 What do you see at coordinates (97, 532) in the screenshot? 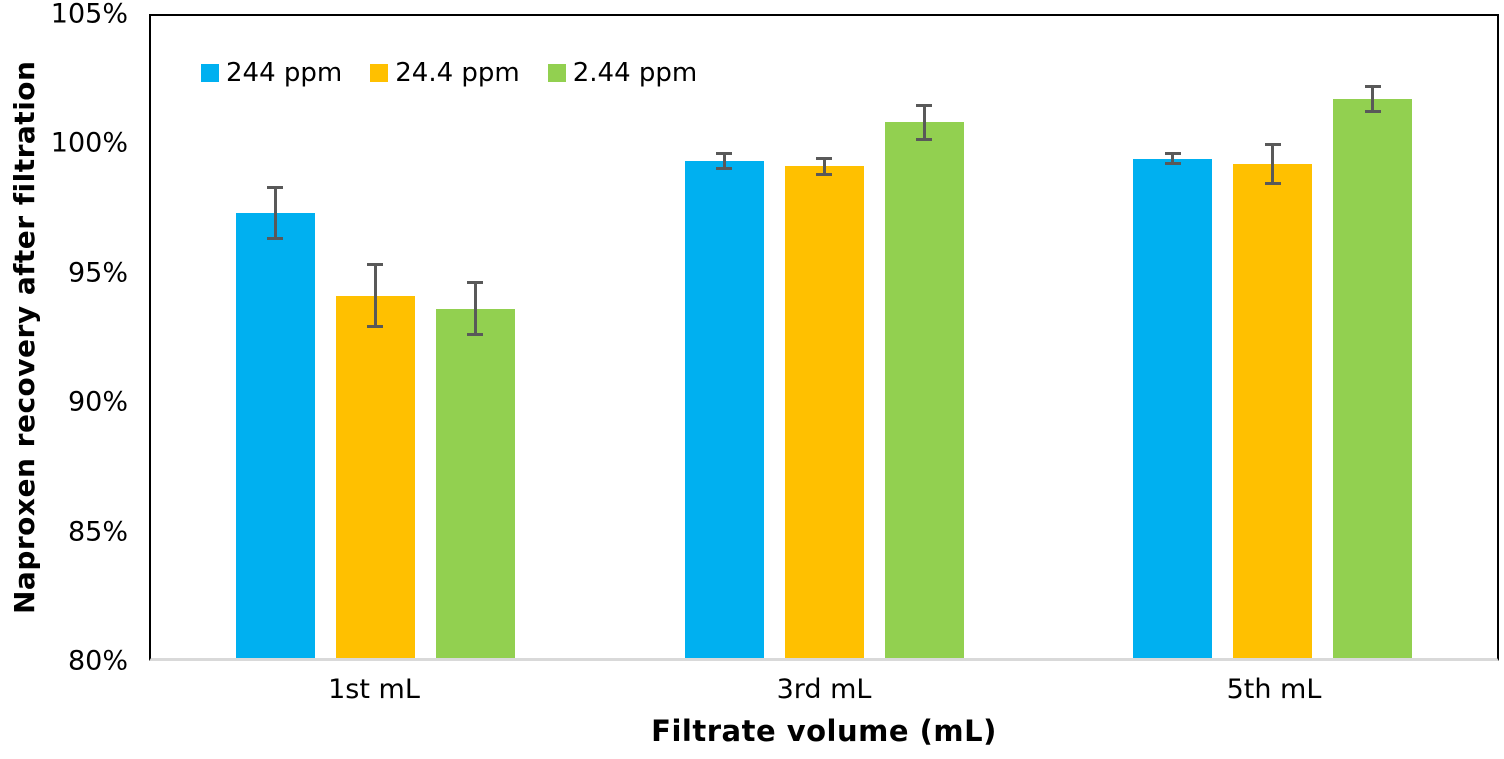
I see `y-tick-label: 85%` at bounding box center [97, 532].